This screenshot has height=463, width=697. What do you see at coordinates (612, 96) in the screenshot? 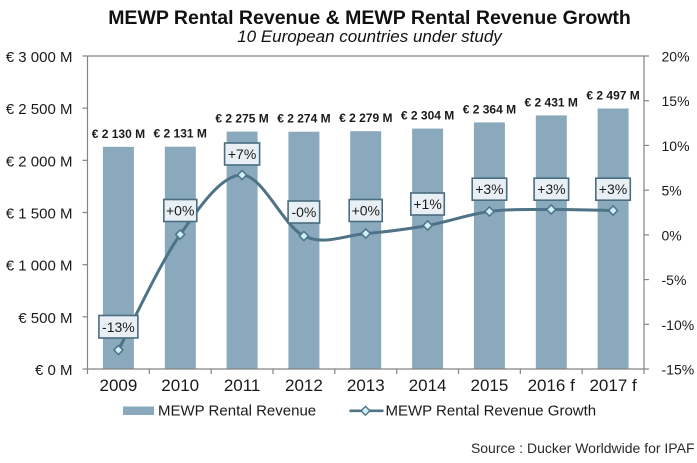
I see `svg-text: € 2 497 M` at bounding box center [612, 96].